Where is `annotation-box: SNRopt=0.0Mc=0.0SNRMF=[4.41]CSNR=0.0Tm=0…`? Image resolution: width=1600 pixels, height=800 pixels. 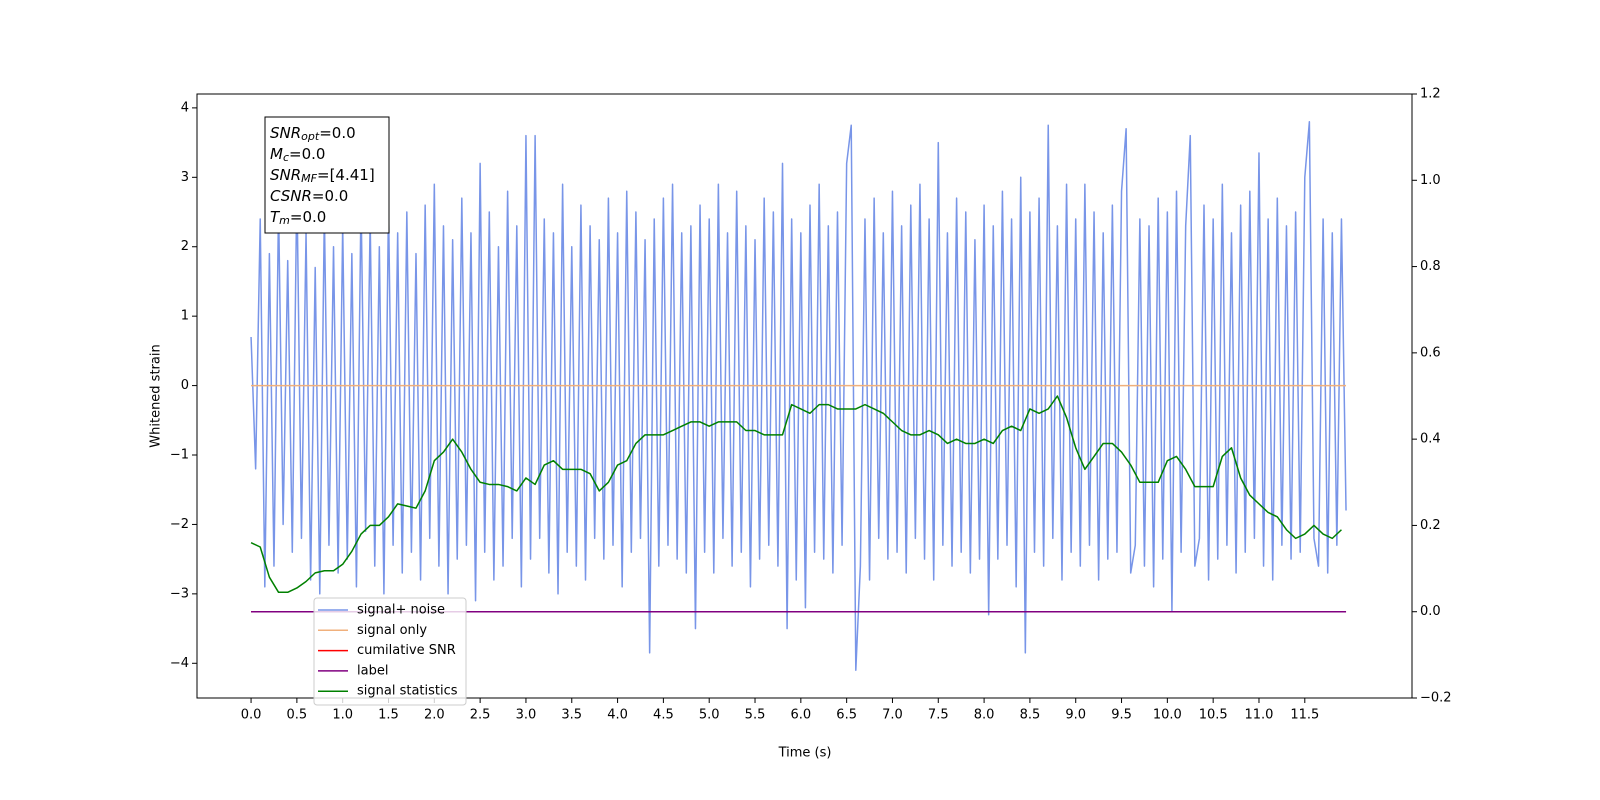 annotation-box: SNRopt=0.0Mc=0.0SNRMF=[4.41]CSNR=0.0Tm=0… is located at coordinates (327, 175).